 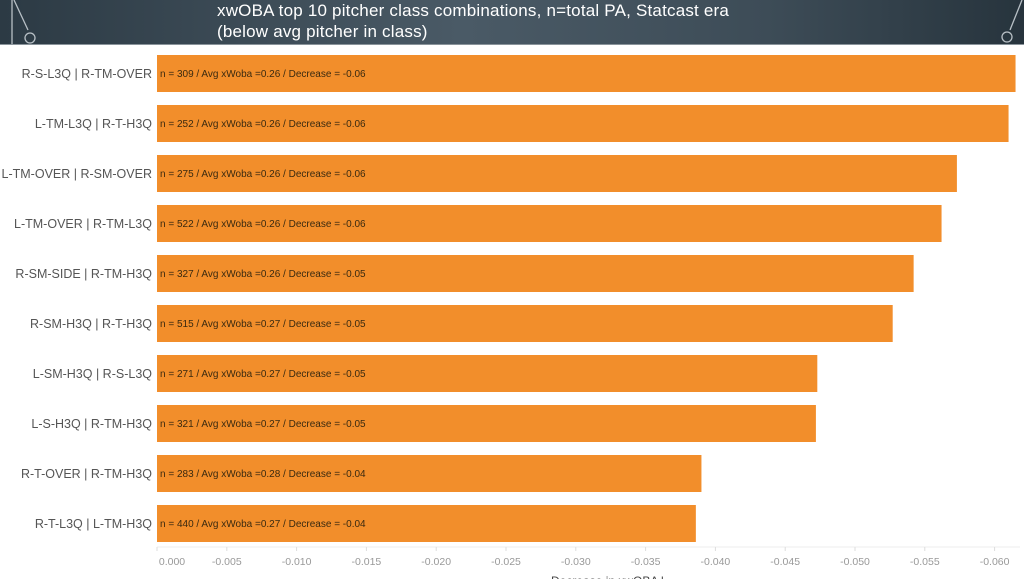 What do you see at coordinates (86, 474) in the screenshot?
I see `category-label: R-T-OVER | R-TM-H3Q` at bounding box center [86, 474].